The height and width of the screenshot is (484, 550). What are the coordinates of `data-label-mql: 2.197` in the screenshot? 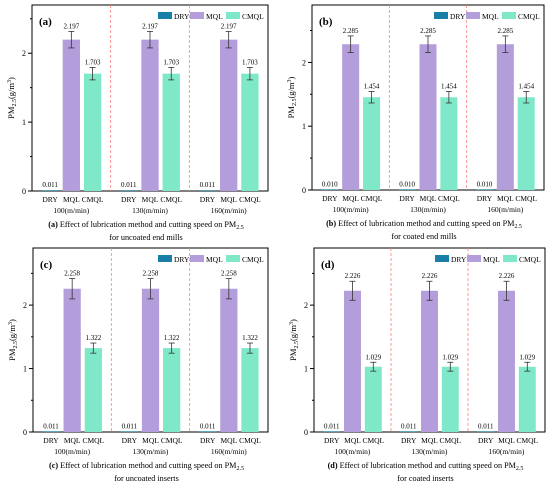 It's located at (229, 26).